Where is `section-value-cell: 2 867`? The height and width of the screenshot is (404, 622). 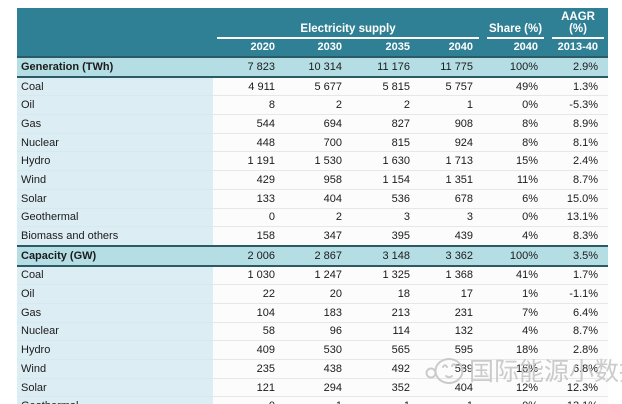 section-value-cell: 2 867 is located at coordinates (318, 255).